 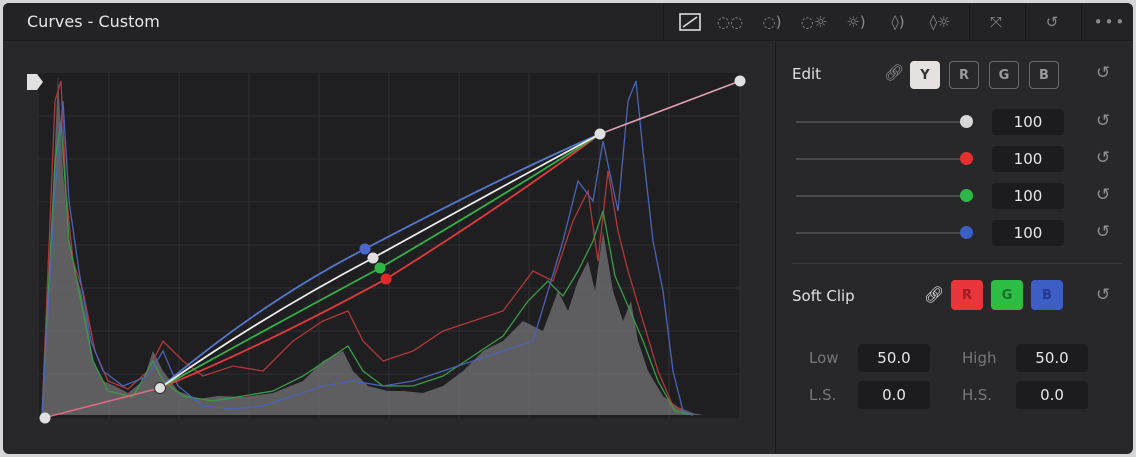 I want to click on hue-vs-sat-icon: ◌), so click(x=772, y=22).